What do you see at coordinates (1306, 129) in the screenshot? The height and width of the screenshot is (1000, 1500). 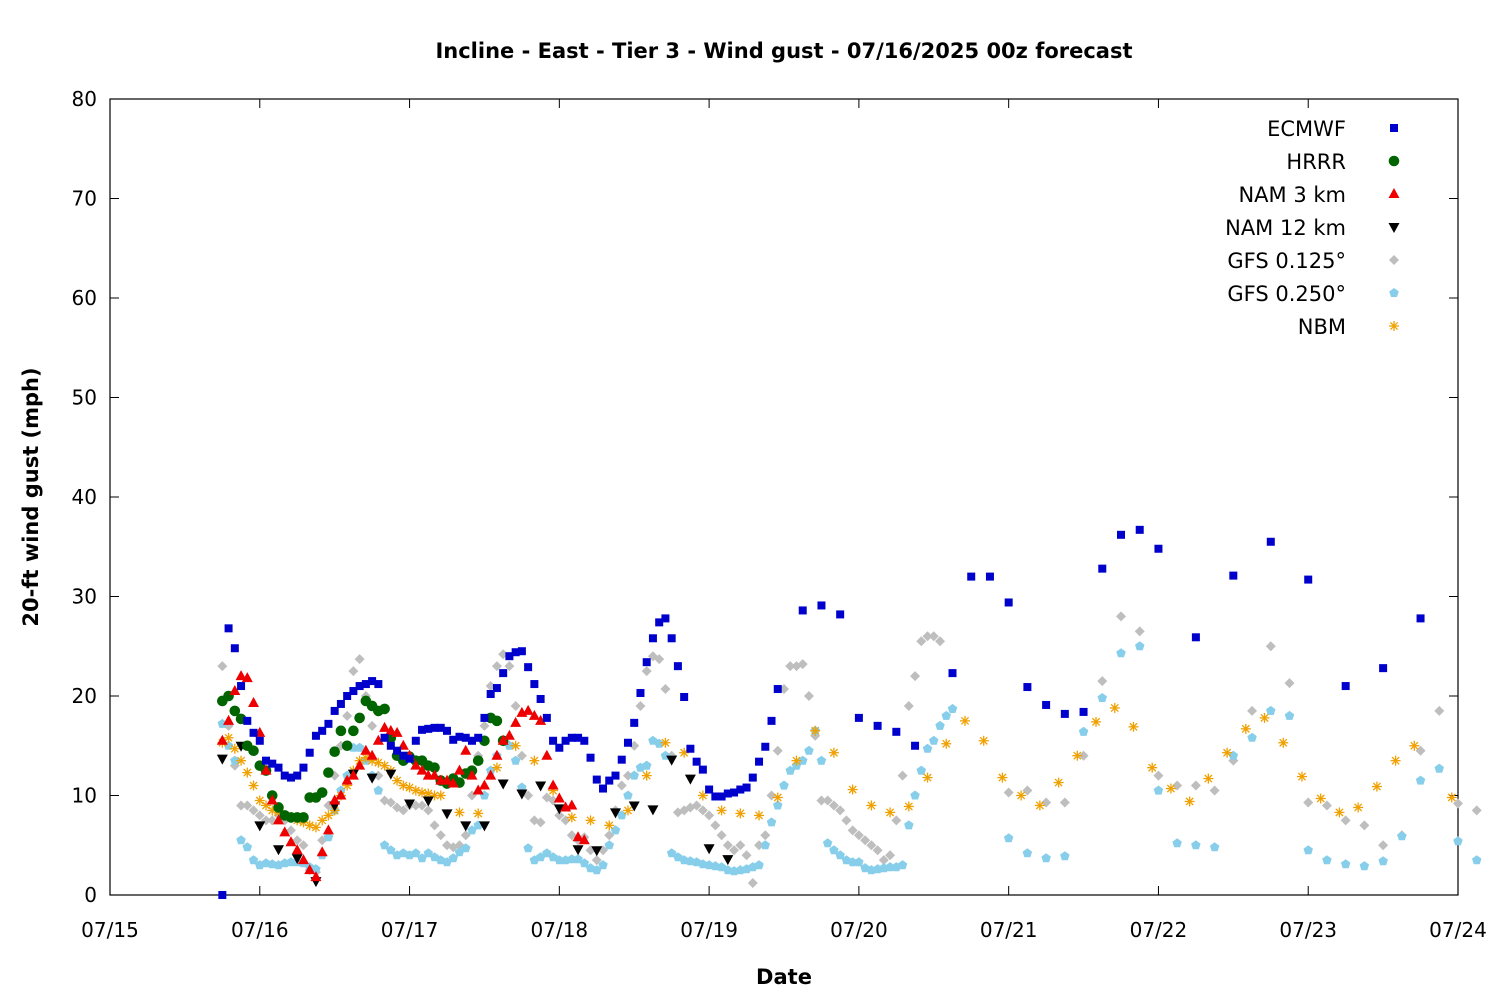 I see `legend-label: ECMWF` at bounding box center [1306, 129].